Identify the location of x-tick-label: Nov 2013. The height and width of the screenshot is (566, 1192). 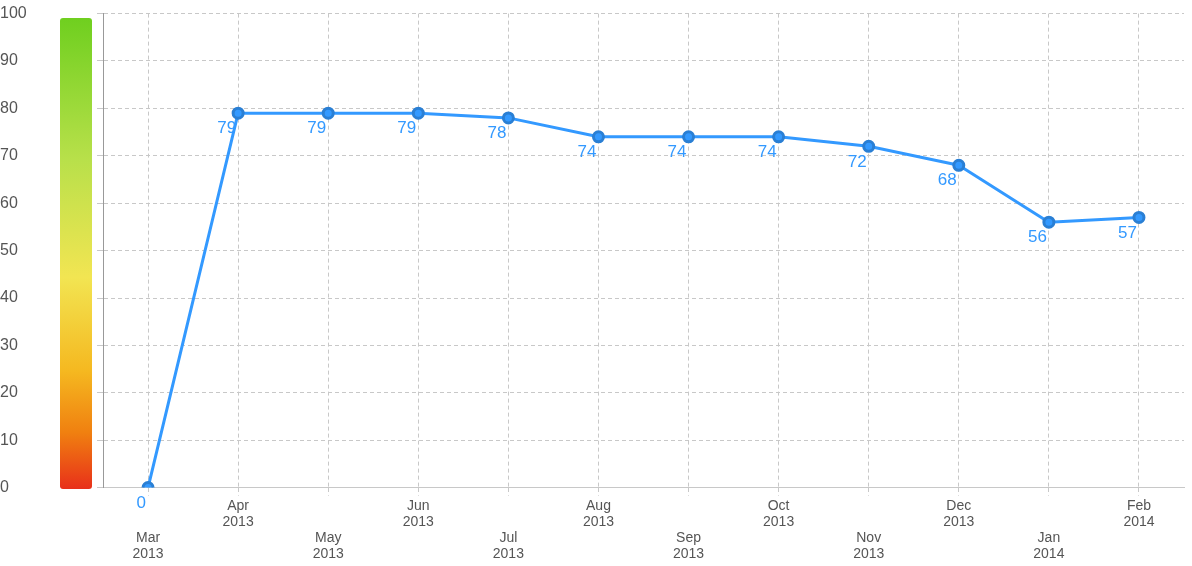
(869, 544).